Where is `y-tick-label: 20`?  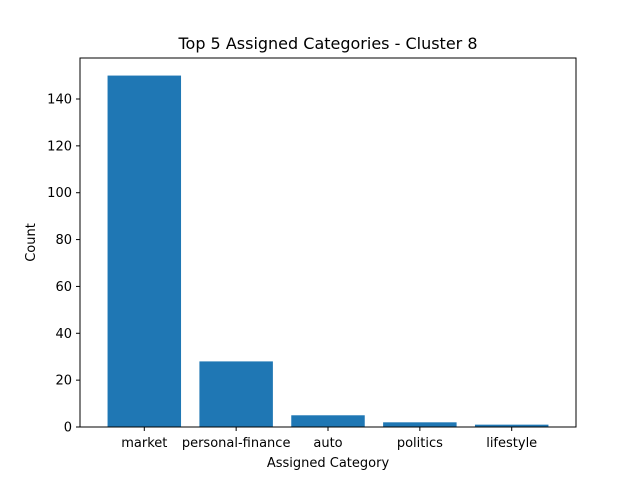
y-tick-label: 20 is located at coordinates (63, 381).